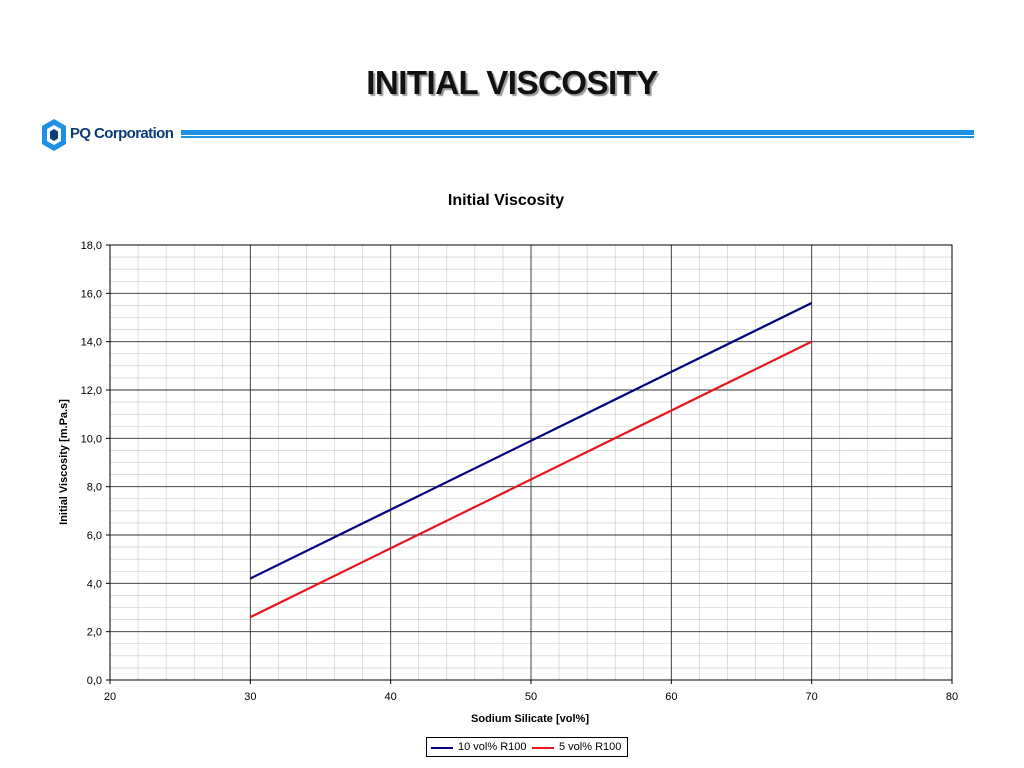  Describe the element at coordinates (952, 697) in the screenshot. I see `x-tick-label: 80` at that location.